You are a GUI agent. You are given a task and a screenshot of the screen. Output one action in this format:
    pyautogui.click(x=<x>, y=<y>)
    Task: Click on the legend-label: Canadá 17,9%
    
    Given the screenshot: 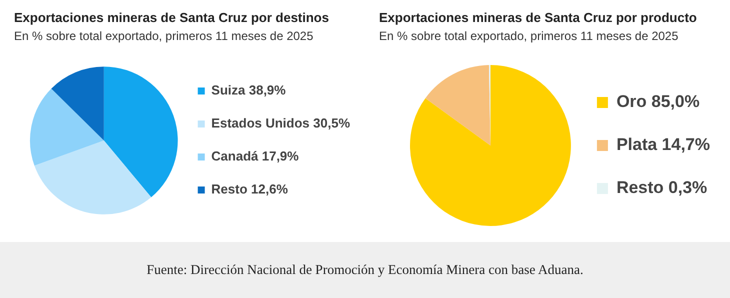 What is the action you would take?
    pyautogui.click(x=255, y=156)
    